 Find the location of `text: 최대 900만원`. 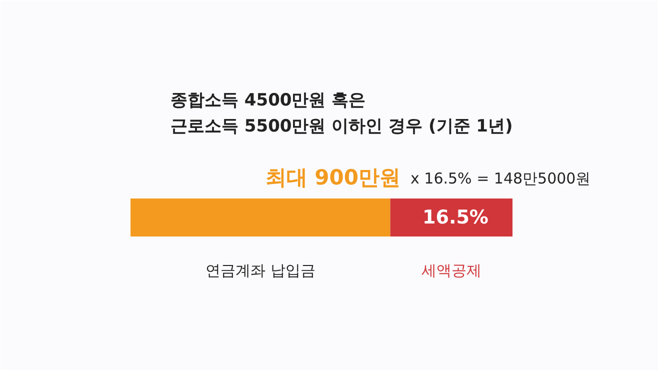

text: 최대 900만원 is located at coordinates (333, 178).